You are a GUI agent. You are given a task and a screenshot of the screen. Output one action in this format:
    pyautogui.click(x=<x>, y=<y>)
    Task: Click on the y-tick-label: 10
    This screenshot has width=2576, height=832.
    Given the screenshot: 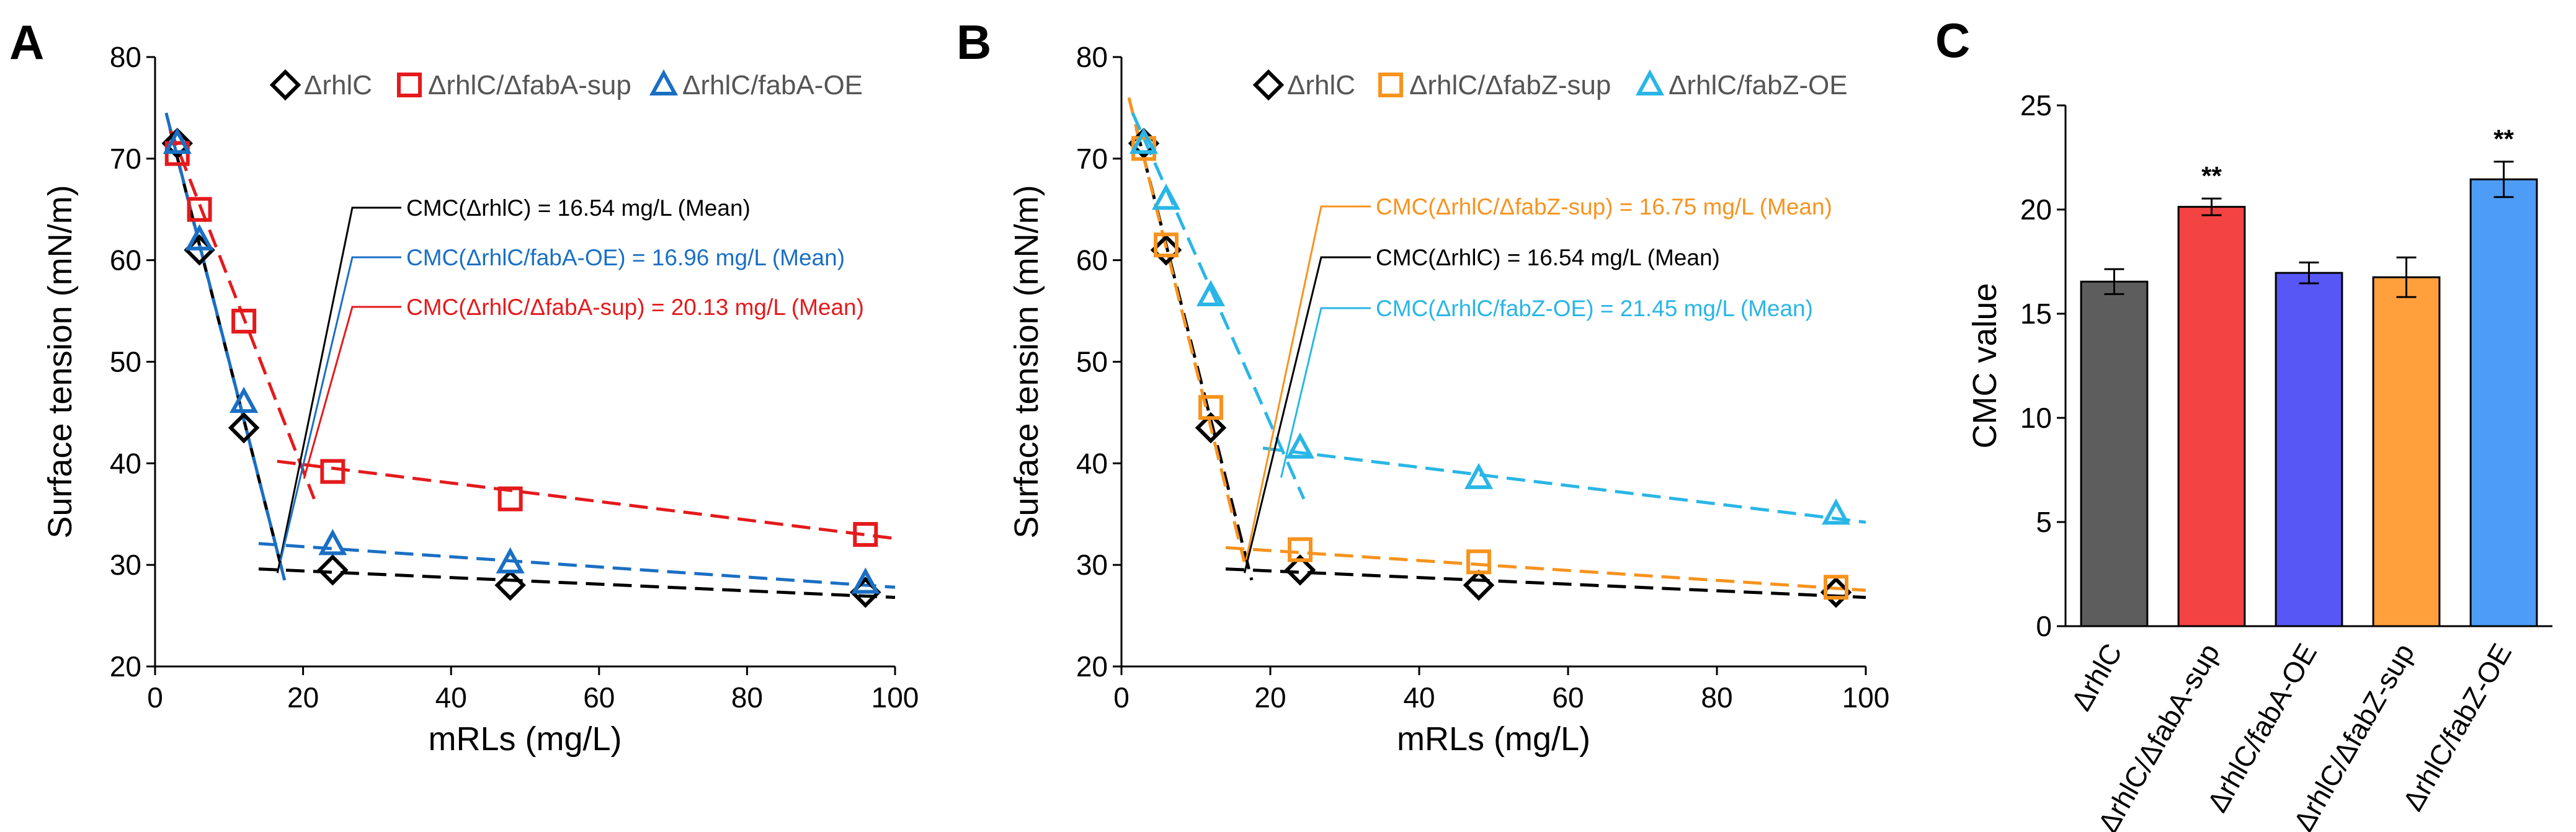 What is the action you would take?
    pyautogui.click(x=2036, y=418)
    